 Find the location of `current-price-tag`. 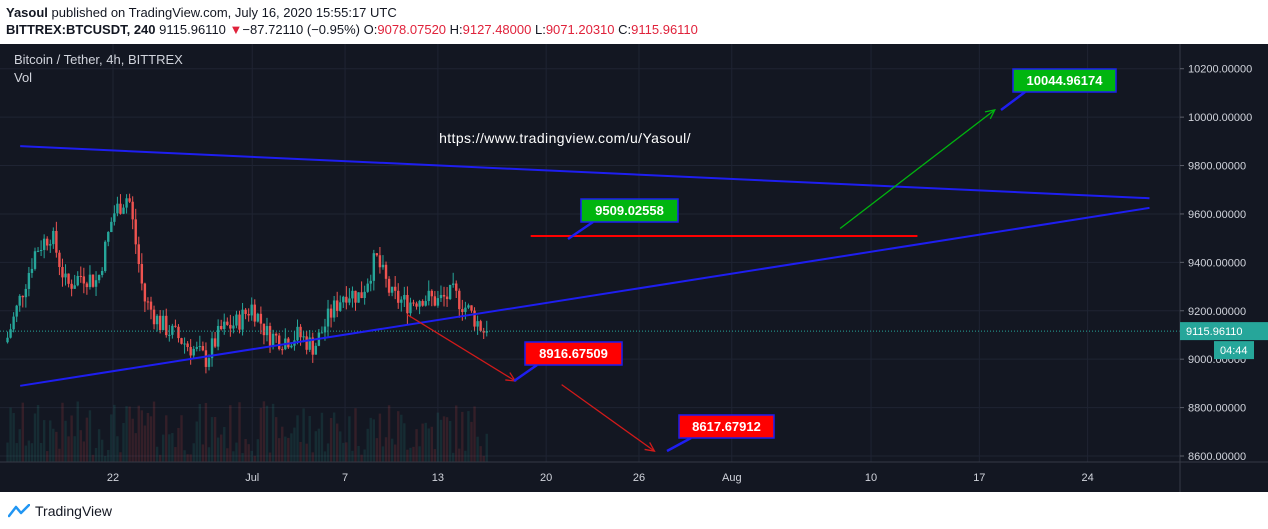

current-price-tag is located at coordinates (1224, 331).